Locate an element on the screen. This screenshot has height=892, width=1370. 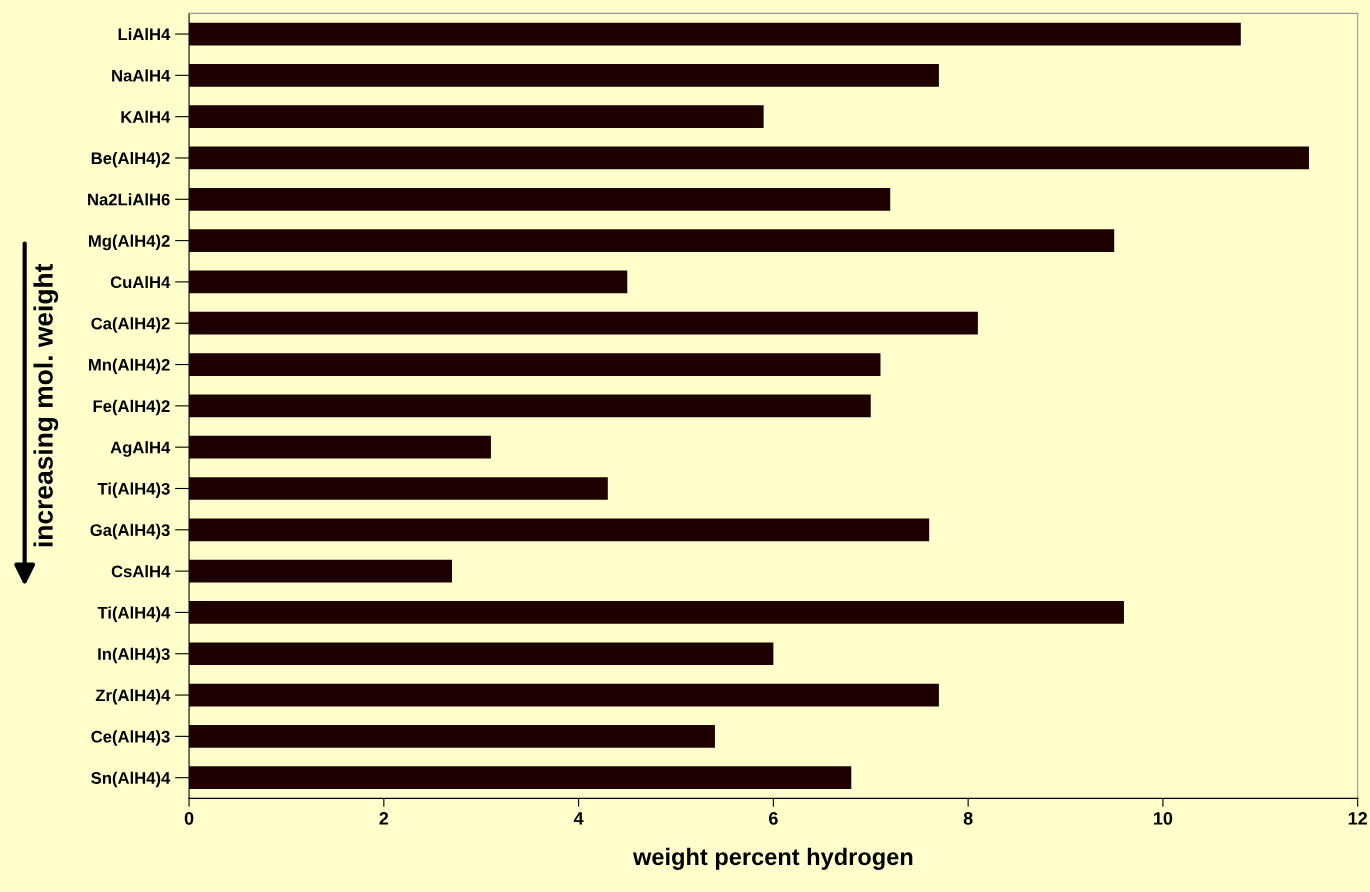
x-tick-label: 8 is located at coordinates (968, 818).